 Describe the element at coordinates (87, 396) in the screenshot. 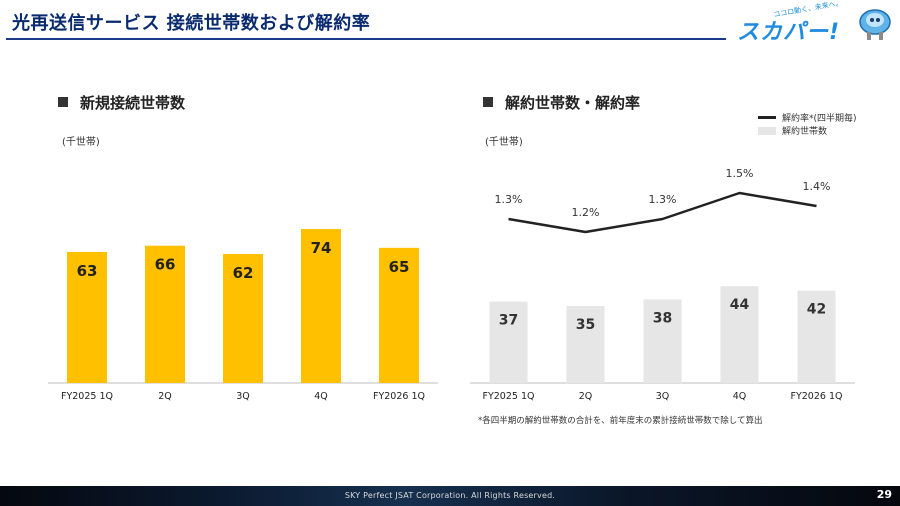

I see `left-chart-x-tick: FY2025 1Q` at that location.